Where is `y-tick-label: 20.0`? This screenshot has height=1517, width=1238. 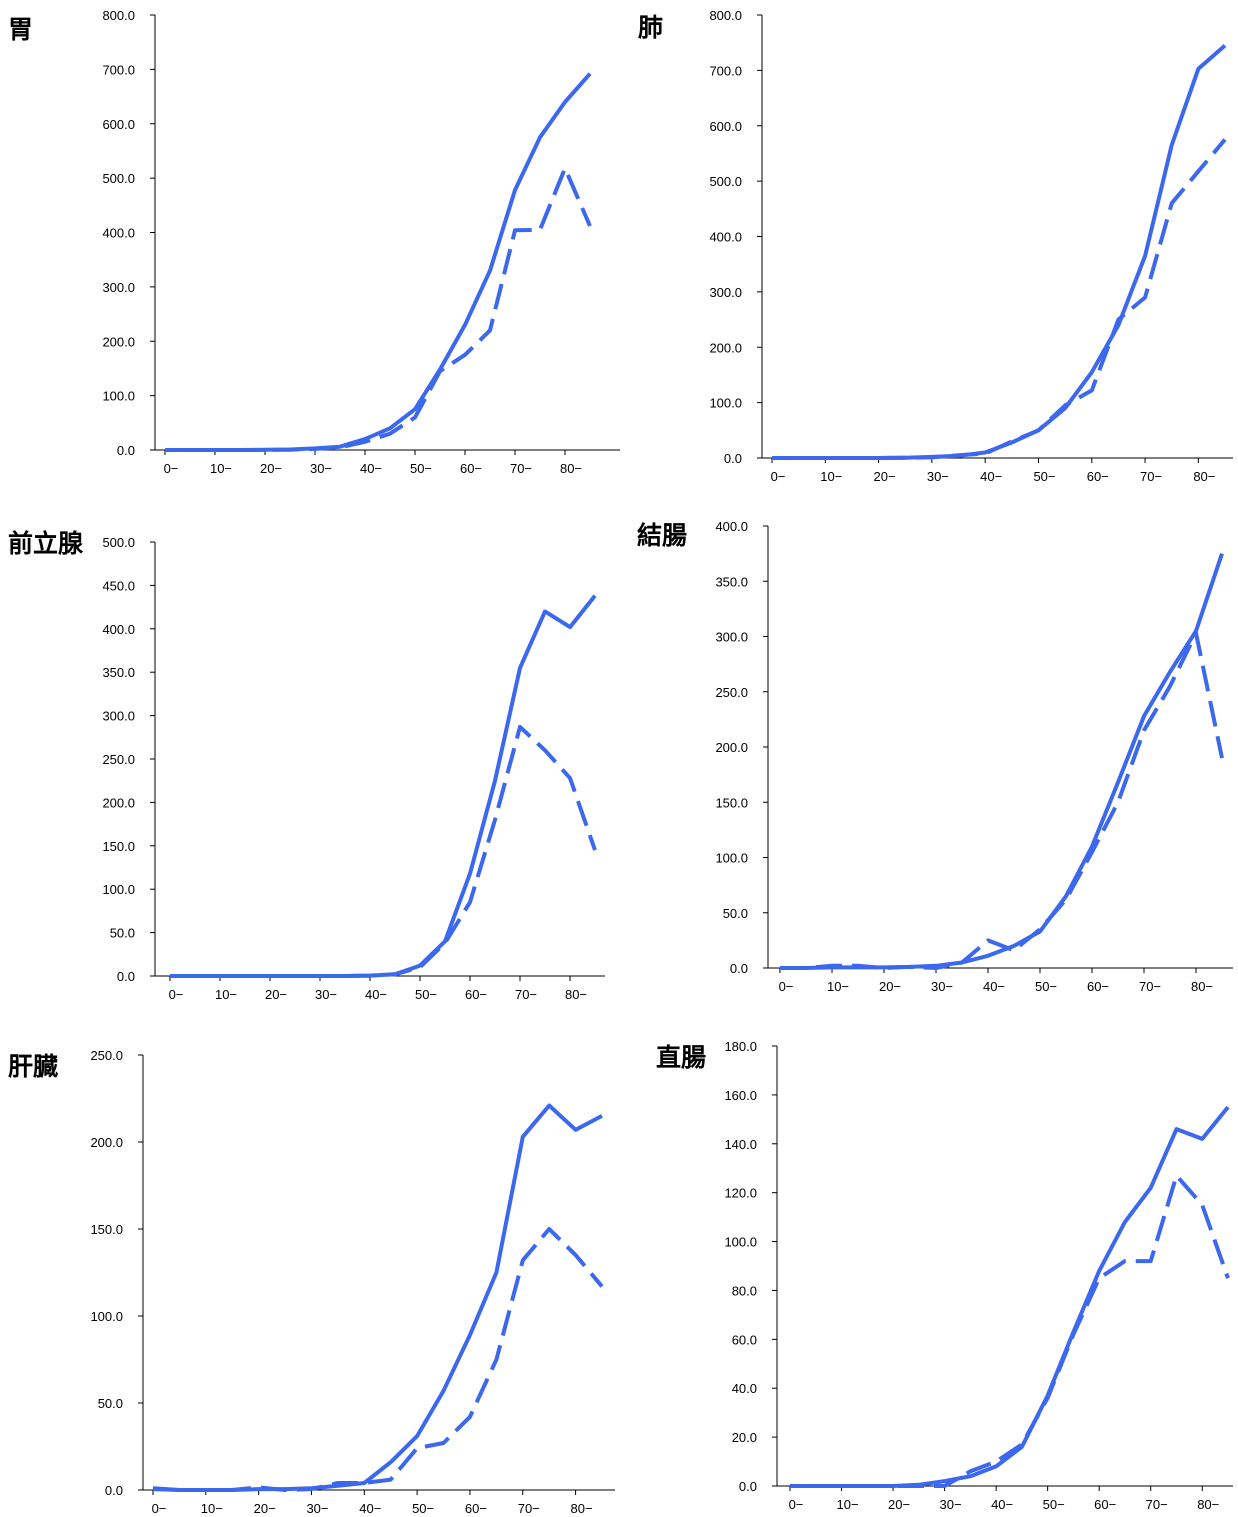 y-tick-label: 20.0 is located at coordinates (744, 1437).